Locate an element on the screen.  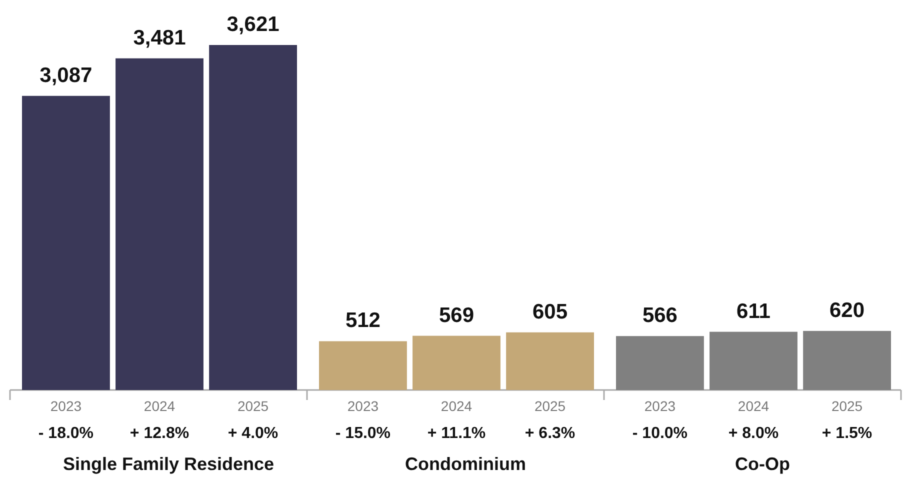
text: - 10.0% is located at coordinates (660, 433).